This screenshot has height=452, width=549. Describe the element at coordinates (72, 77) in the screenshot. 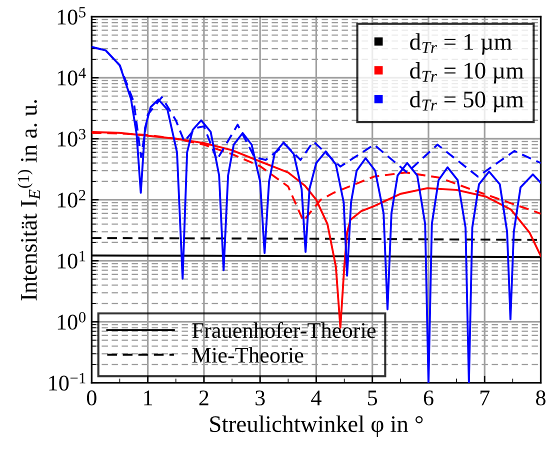

I see `y-tick-label: 10$^{4}$` at that location.